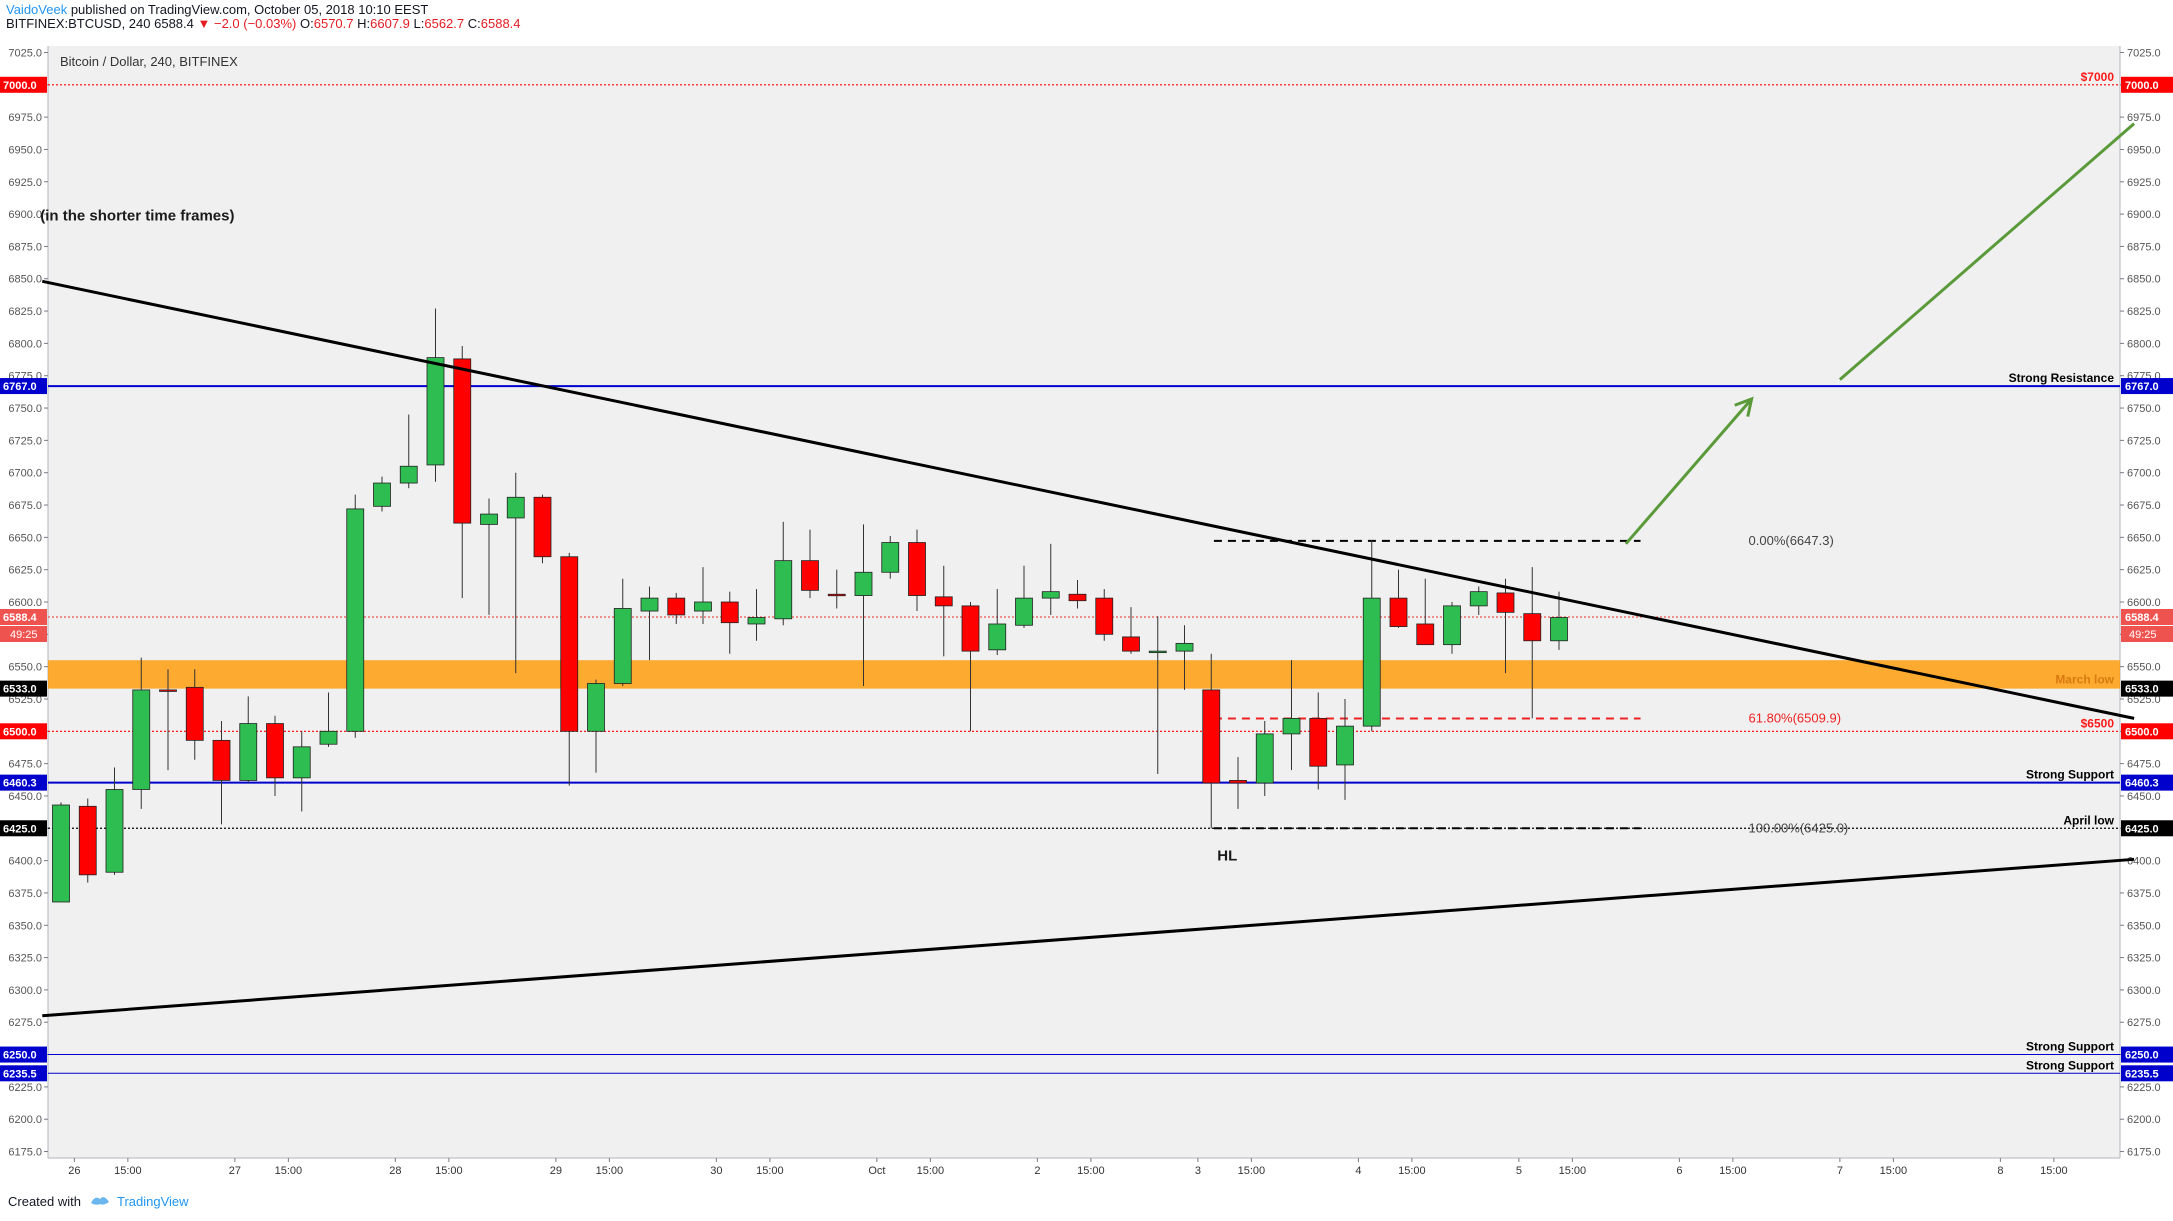 The height and width of the screenshot is (1221, 2173). Describe the element at coordinates (25, 344) in the screenshot. I see `y-tick-label-left: 6800.0` at that location.